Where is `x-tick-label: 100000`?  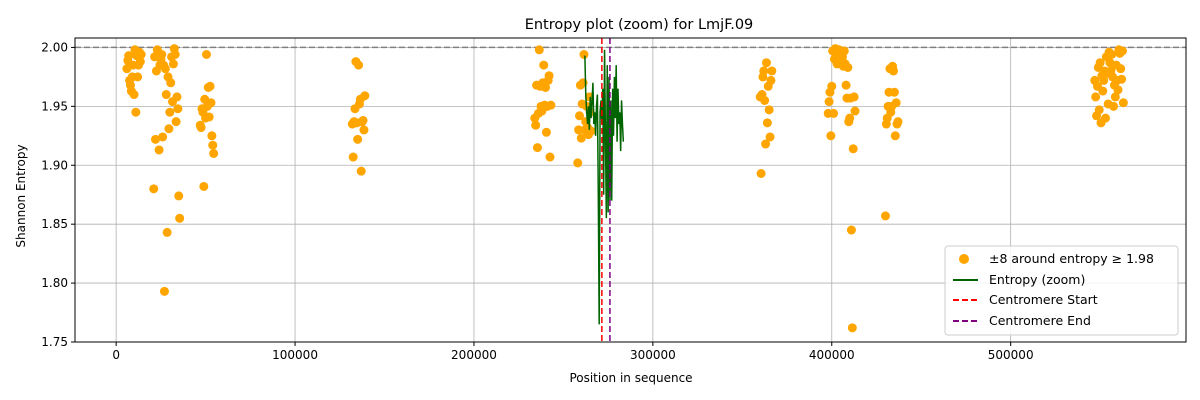 x-tick-label: 100000 is located at coordinates (295, 355).